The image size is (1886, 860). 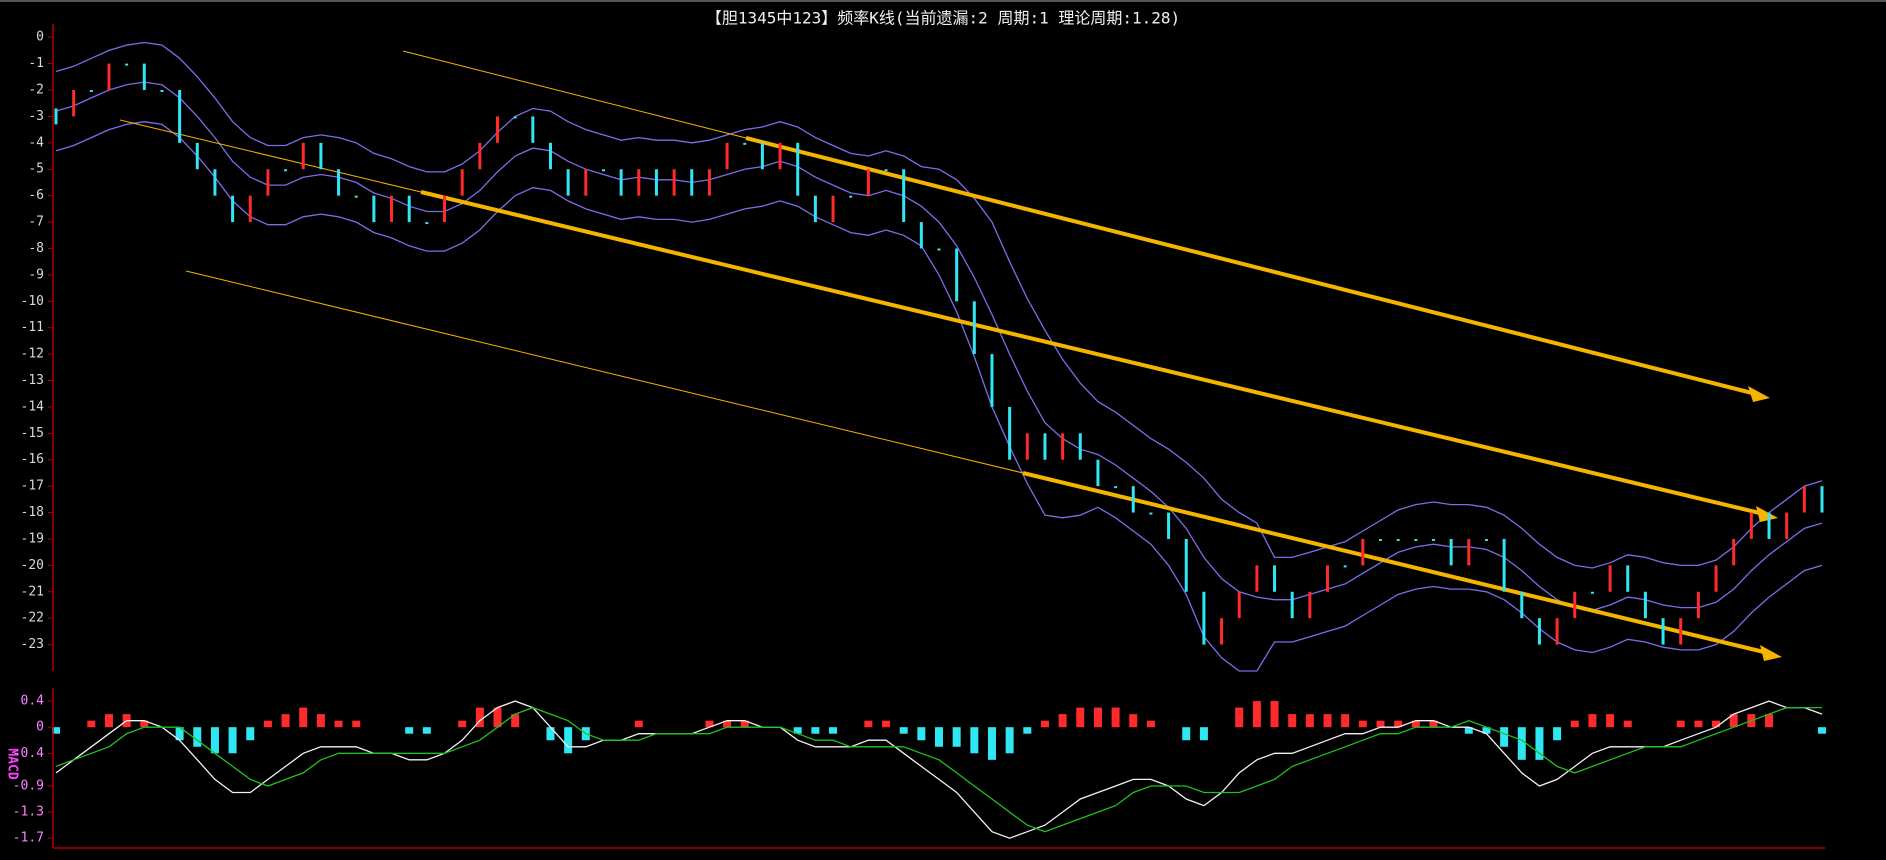 What do you see at coordinates (32, 354) in the screenshot?
I see `y-tick-label: -12` at bounding box center [32, 354].